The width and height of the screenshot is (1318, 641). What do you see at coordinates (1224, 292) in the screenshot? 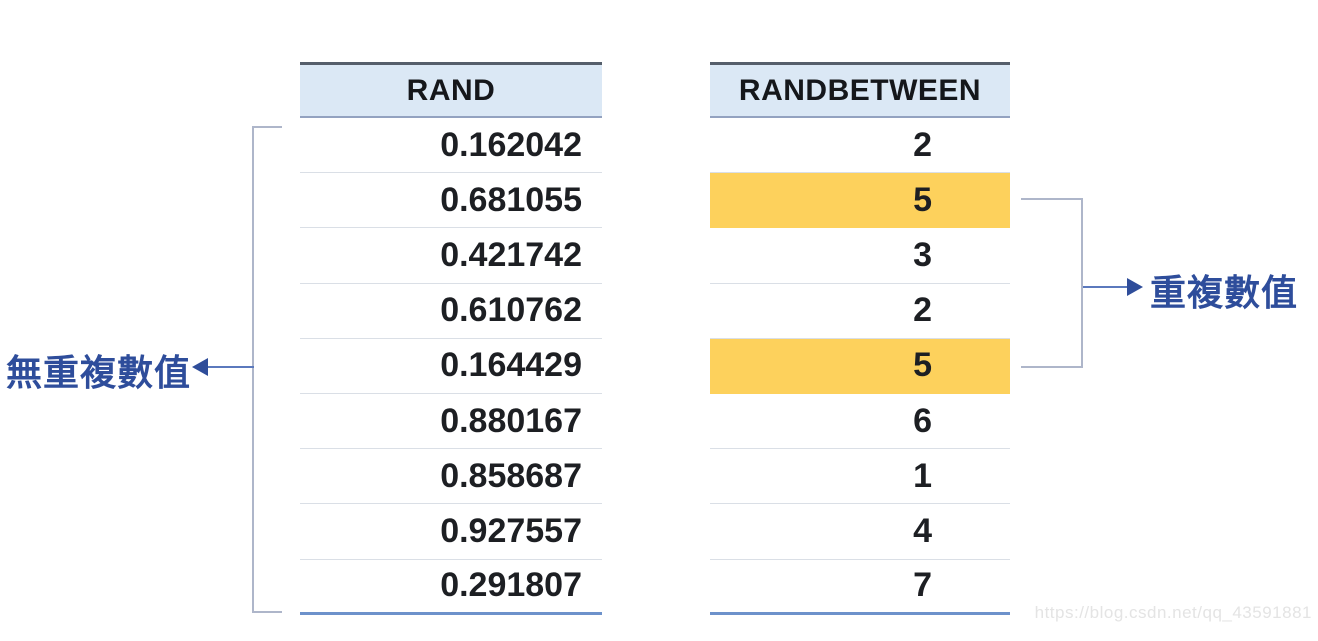
I see `duplicates-label: 重複數值` at bounding box center [1224, 292].